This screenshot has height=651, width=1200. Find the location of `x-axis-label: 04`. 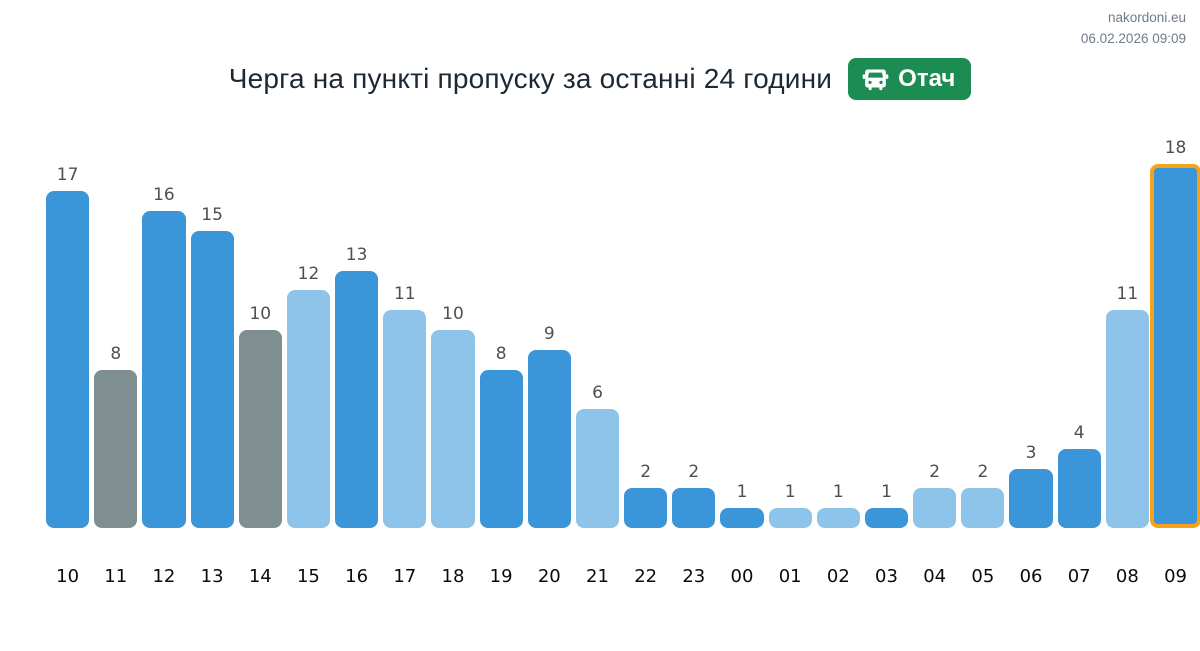

x-axis-label: 04 is located at coordinates (935, 576).